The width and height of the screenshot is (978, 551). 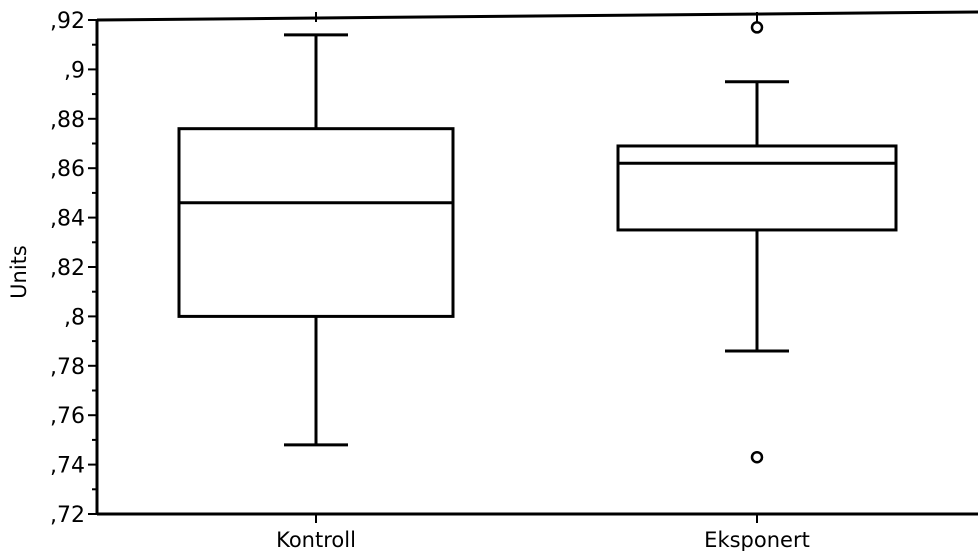 I want to click on y-tick-label: ,76, so click(x=67, y=416).